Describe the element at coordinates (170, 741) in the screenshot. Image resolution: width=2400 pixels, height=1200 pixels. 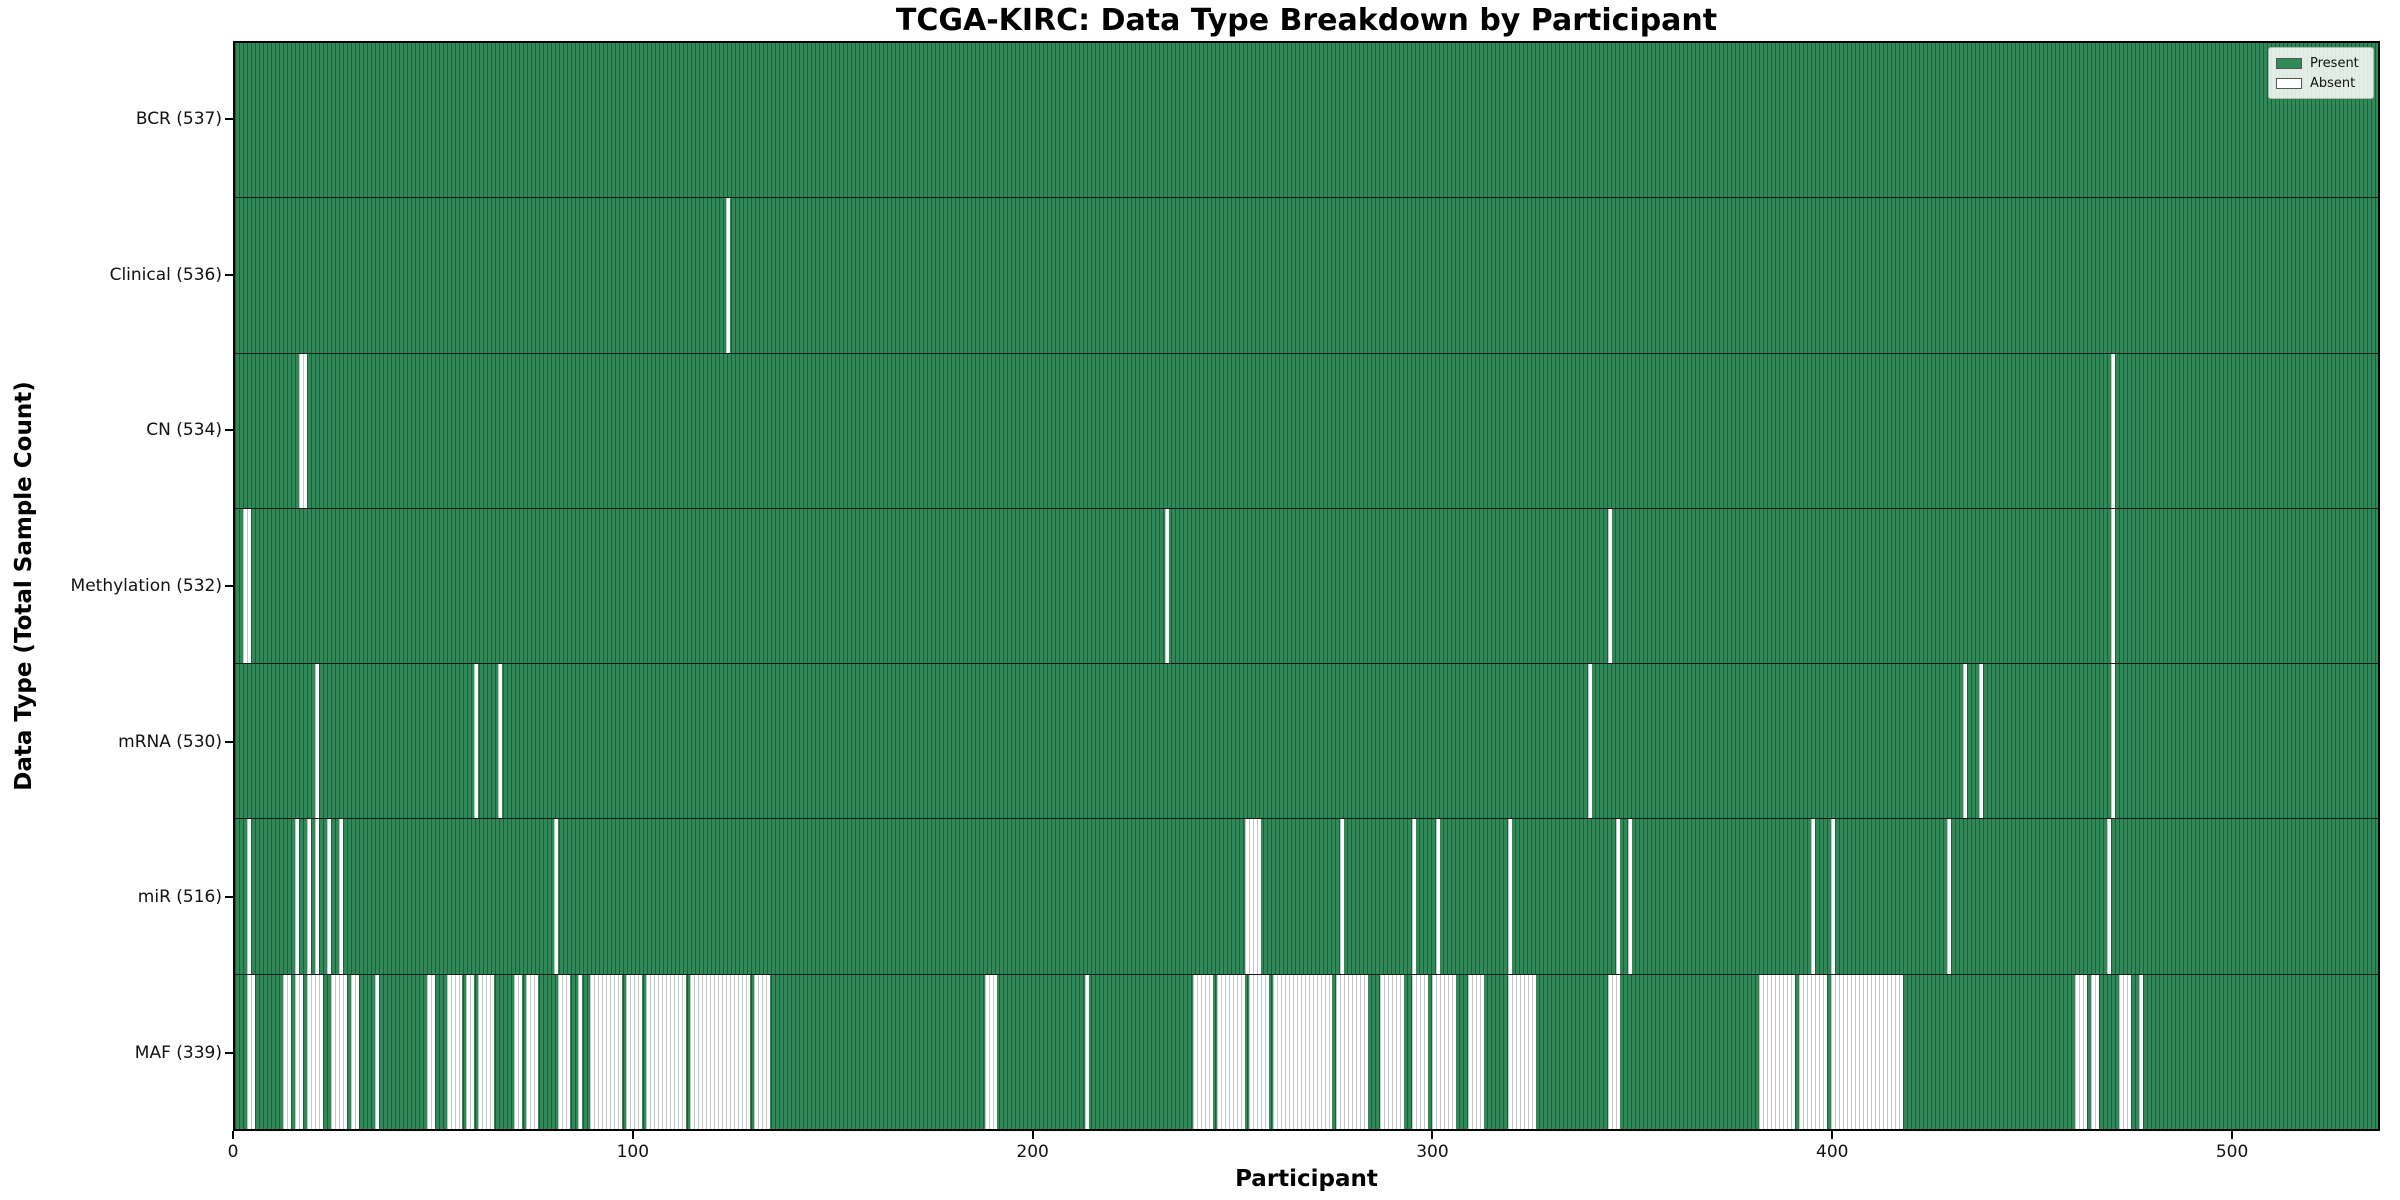
I see `y-tick-label: mRNA (530)` at that location.